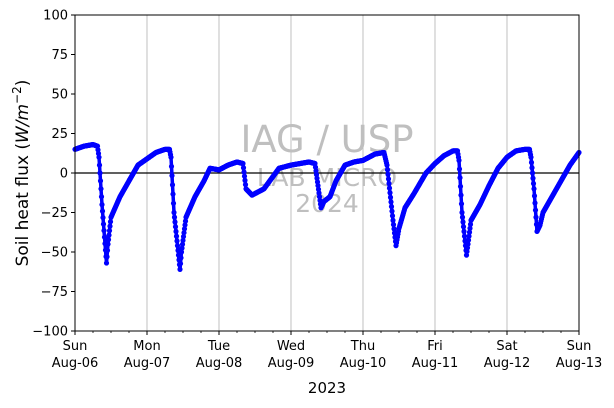 This screenshot has width=614, height=408. What do you see at coordinates (146, 346) in the screenshot?
I see `x-tick-label-day: Mon` at bounding box center [146, 346].